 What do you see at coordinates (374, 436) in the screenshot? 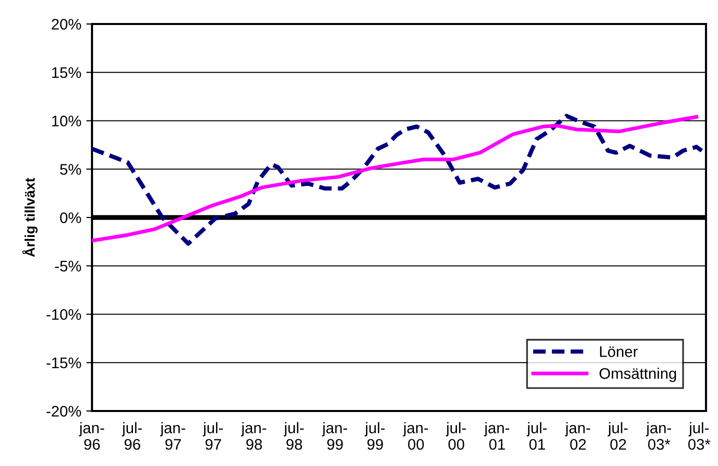
I see `x-tick-label: jul- 99` at bounding box center [374, 436].